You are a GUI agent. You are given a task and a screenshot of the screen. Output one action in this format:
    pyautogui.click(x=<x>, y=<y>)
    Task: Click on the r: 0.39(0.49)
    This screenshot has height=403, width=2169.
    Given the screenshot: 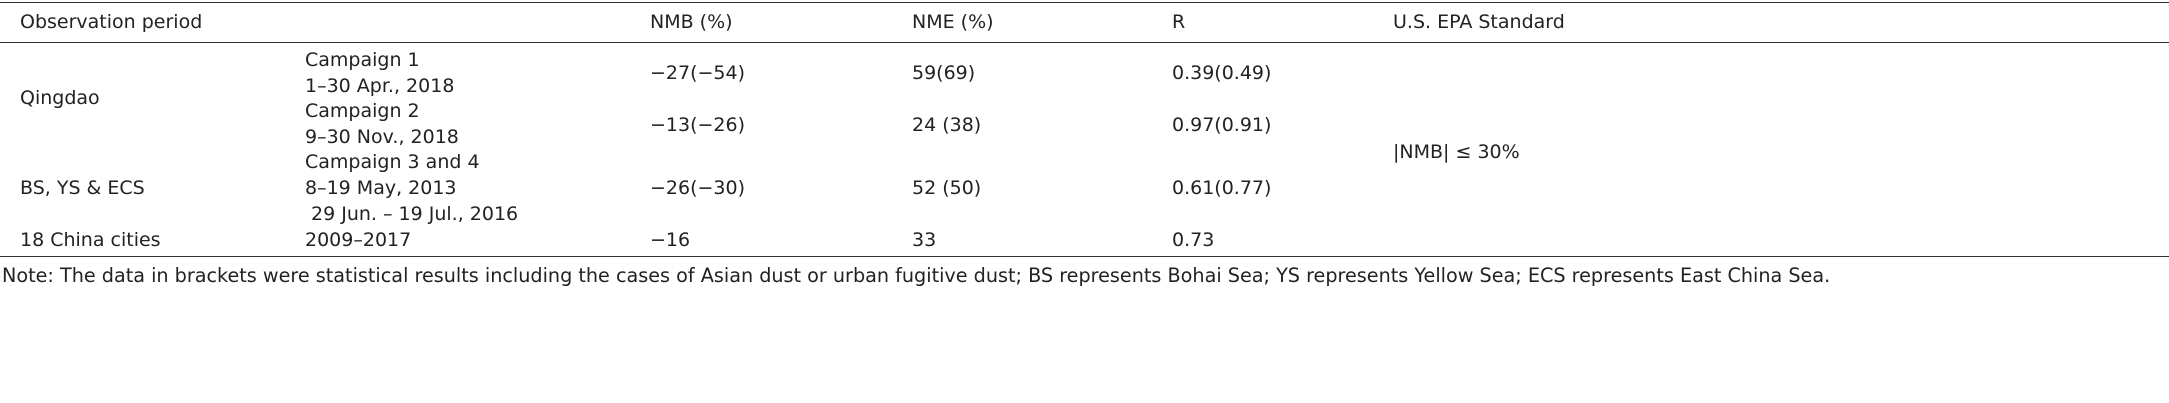 What is the action you would take?
    pyautogui.click(x=1222, y=73)
    